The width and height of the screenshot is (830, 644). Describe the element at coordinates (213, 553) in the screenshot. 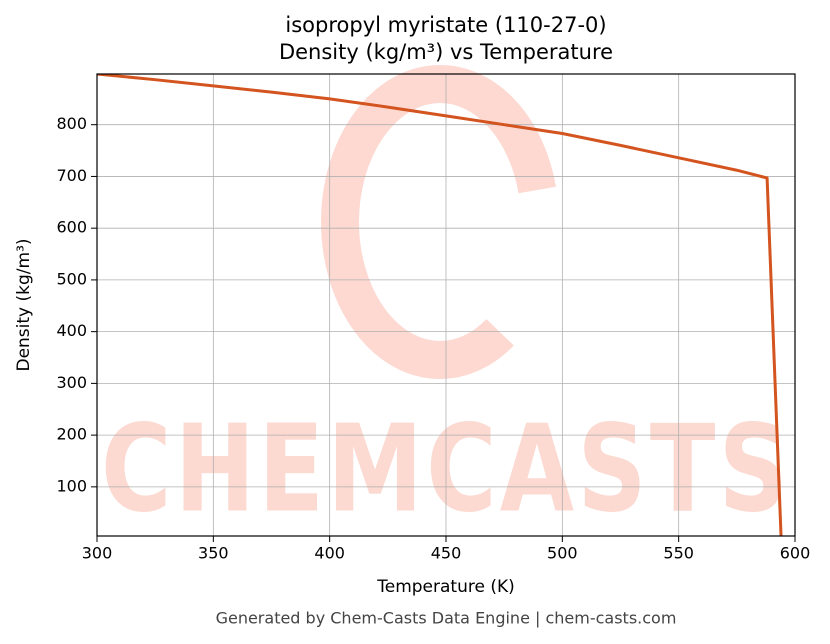

I see `x-tick-label: 350` at that location.